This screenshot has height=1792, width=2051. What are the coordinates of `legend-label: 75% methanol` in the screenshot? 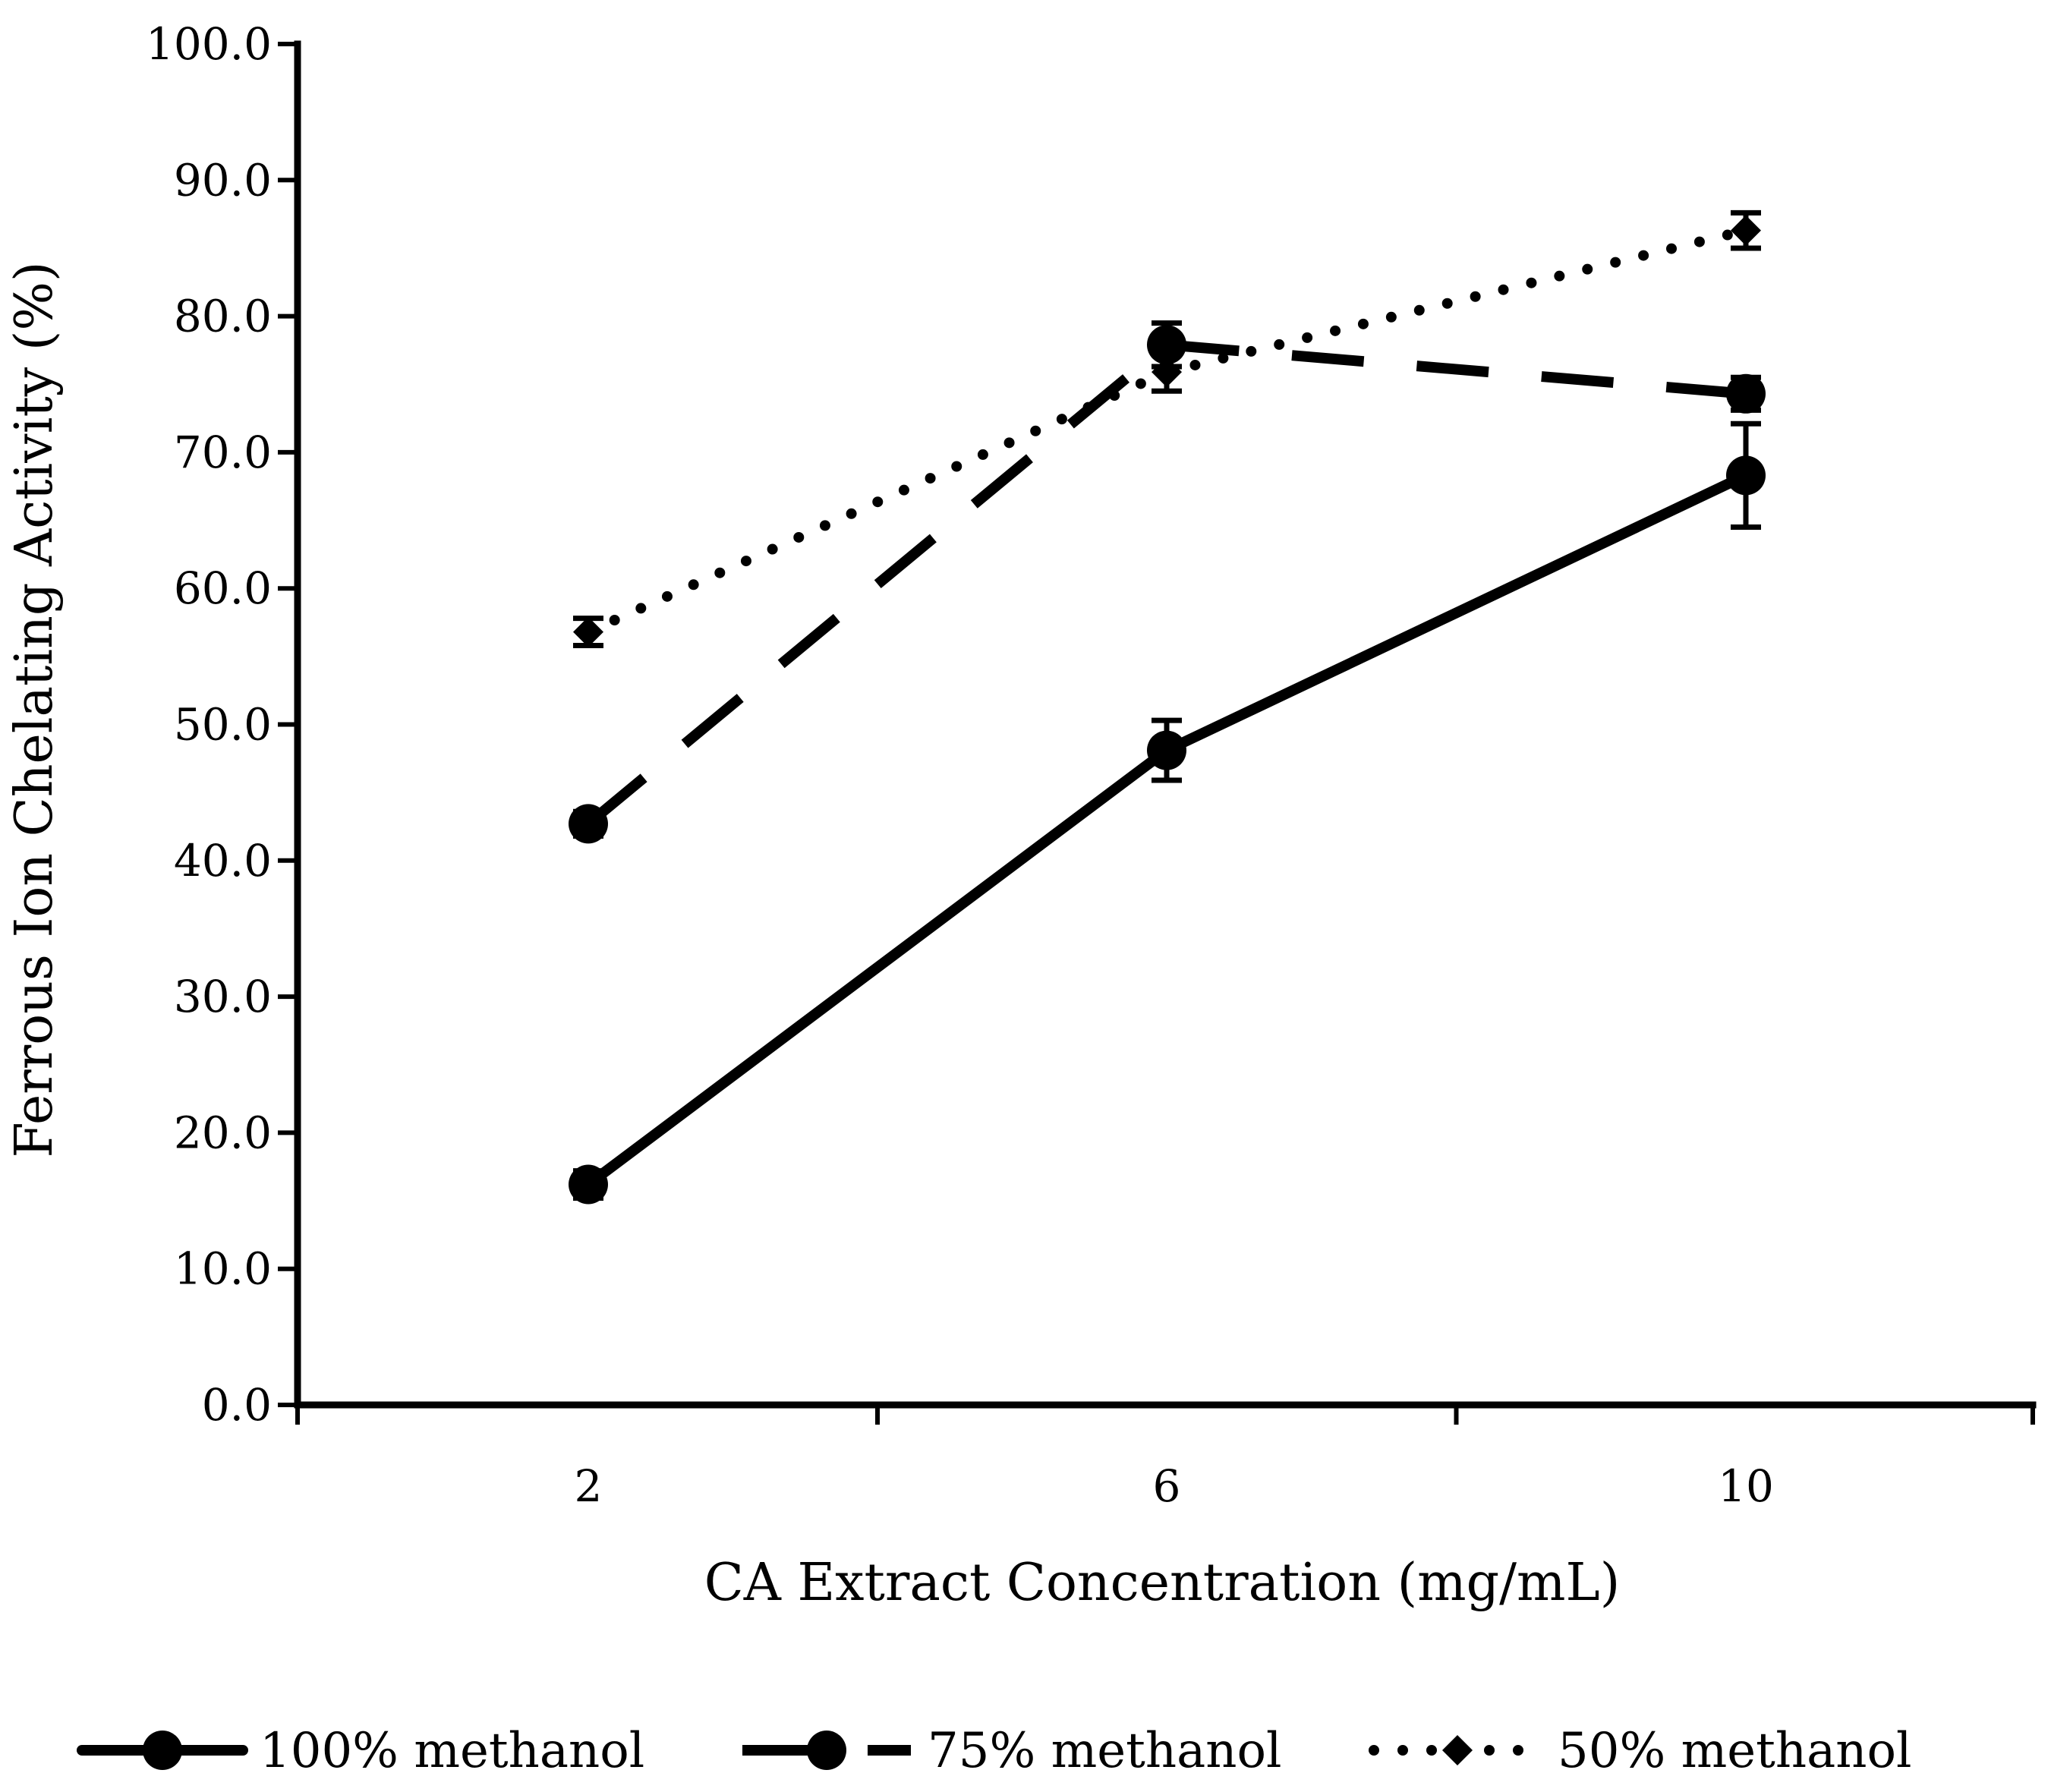 It's located at (1104, 1751).